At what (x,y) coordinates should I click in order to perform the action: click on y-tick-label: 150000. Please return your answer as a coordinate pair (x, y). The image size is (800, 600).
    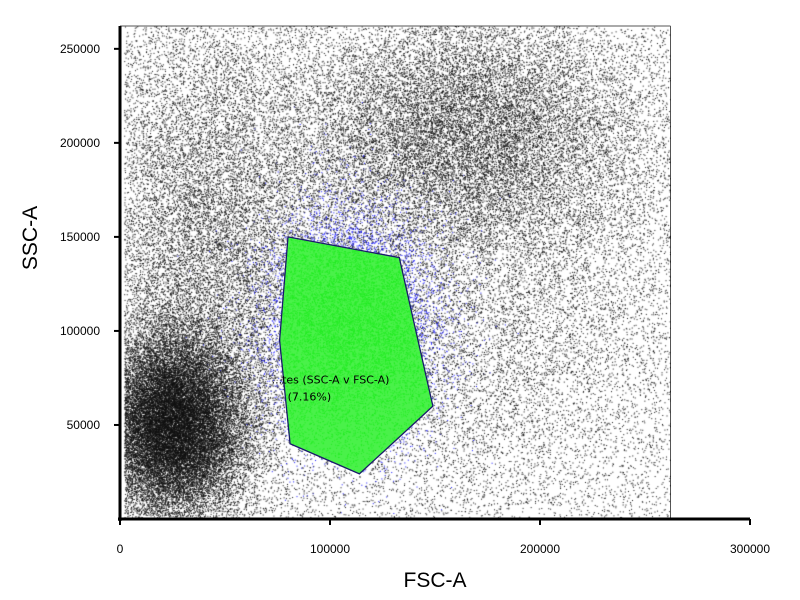
    Looking at the image, I should click on (80, 237).